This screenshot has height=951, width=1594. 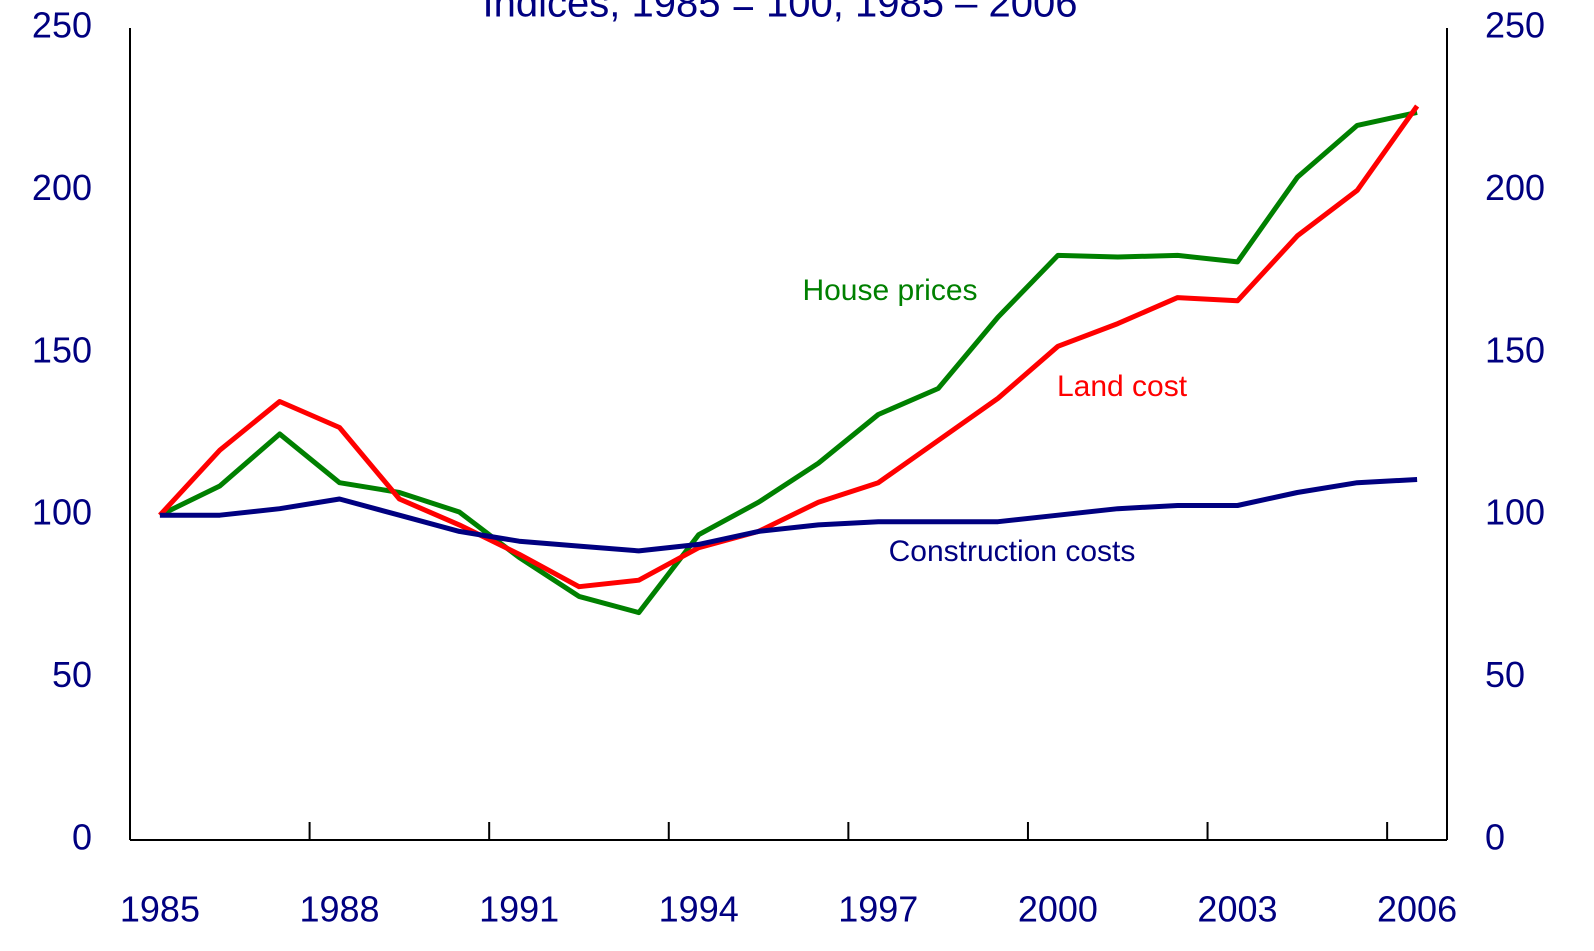 What do you see at coordinates (62, 349) in the screenshot?
I see `y-tick-label: 150` at bounding box center [62, 349].